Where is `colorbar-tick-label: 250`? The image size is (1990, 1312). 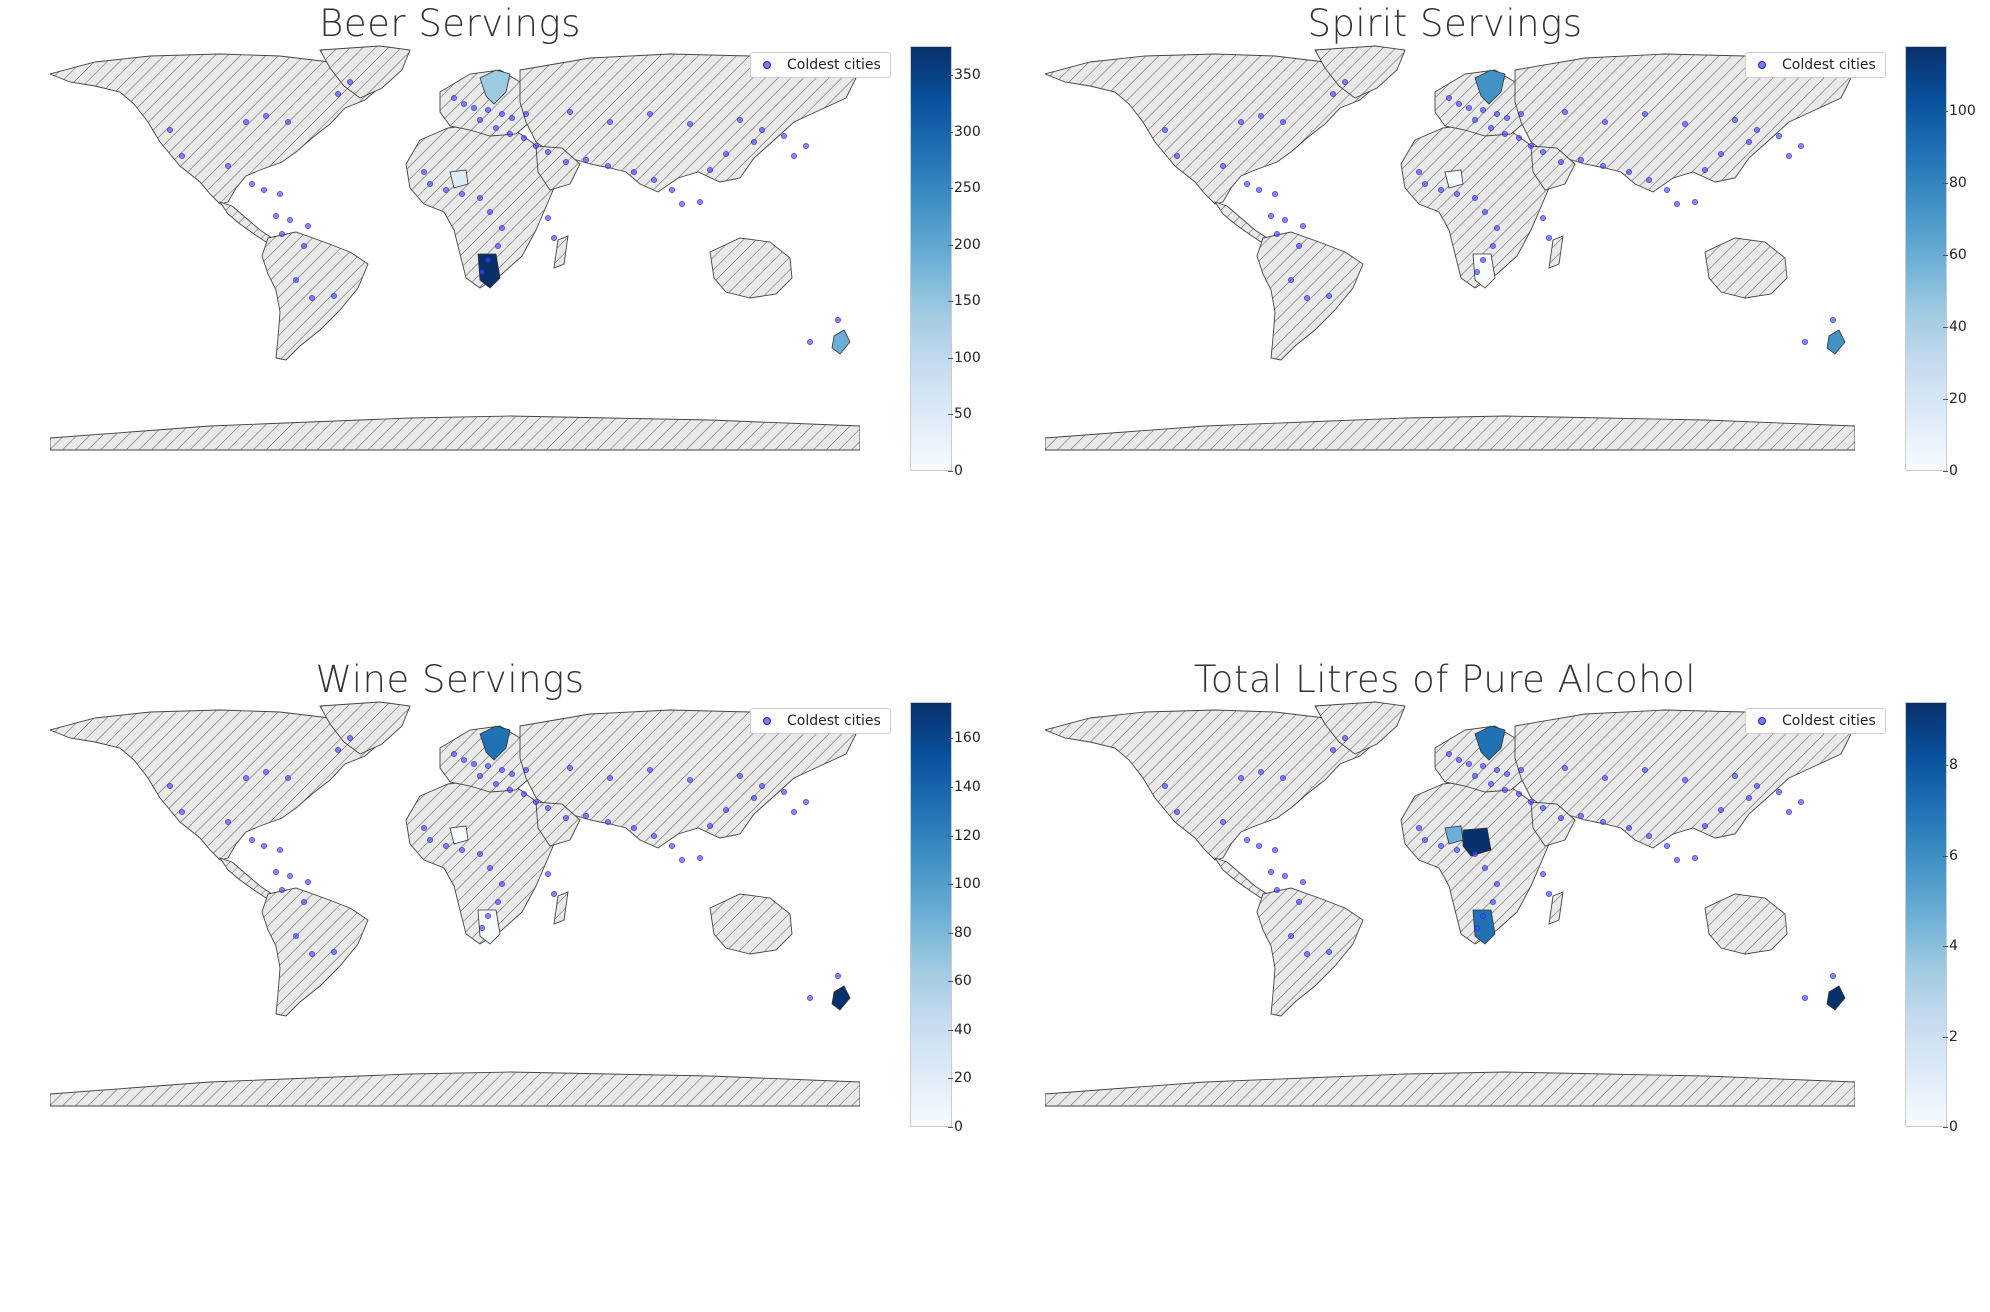 colorbar-tick-label: 250 is located at coordinates (964, 188).